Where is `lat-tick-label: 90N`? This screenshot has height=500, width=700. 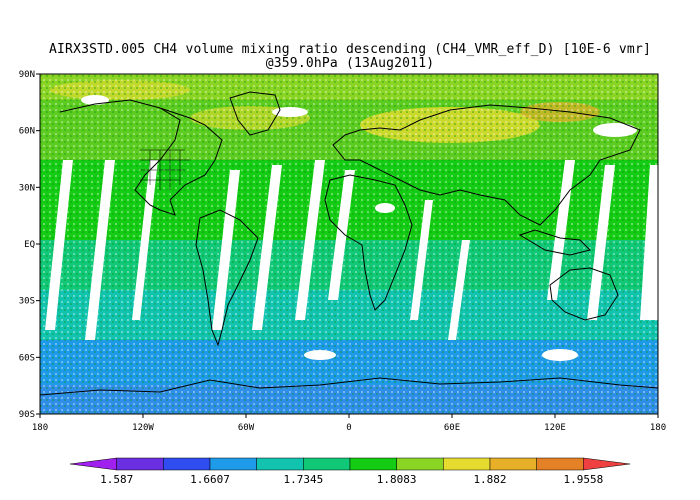
lat-tick-label: 90N is located at coordinates (27, 75).